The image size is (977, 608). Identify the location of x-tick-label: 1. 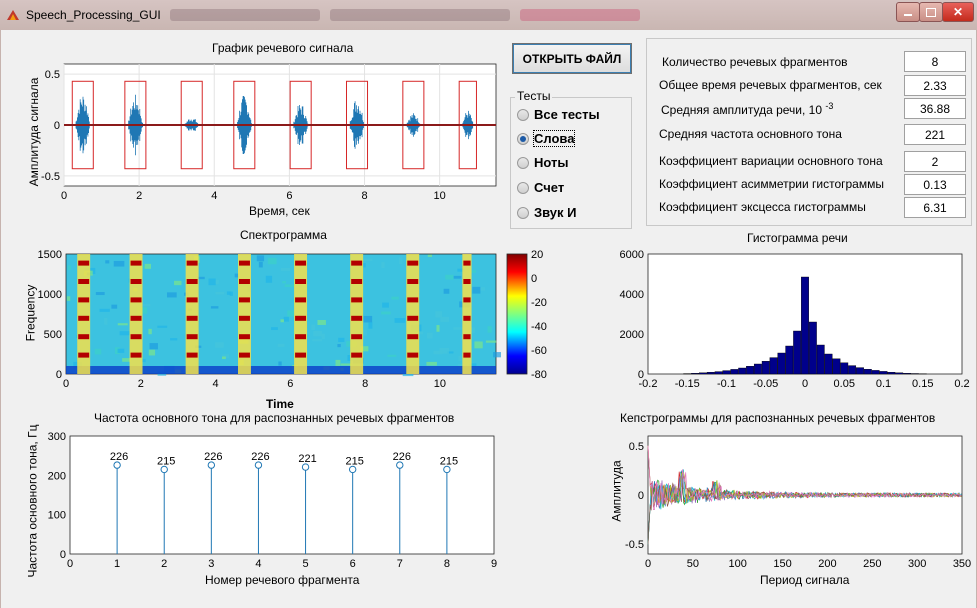
(117, 564).